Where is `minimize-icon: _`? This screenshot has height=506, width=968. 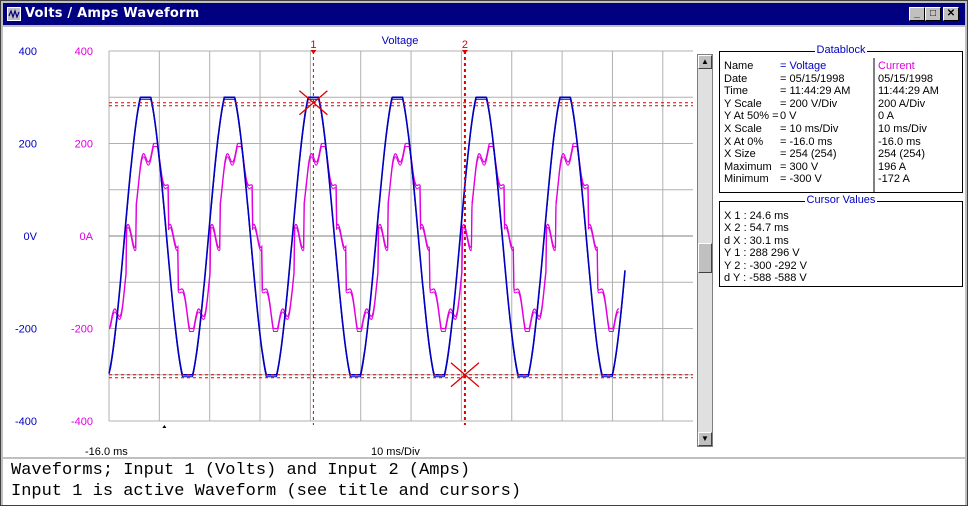
minimize-icon: _ is located at coordinates (917, 13).